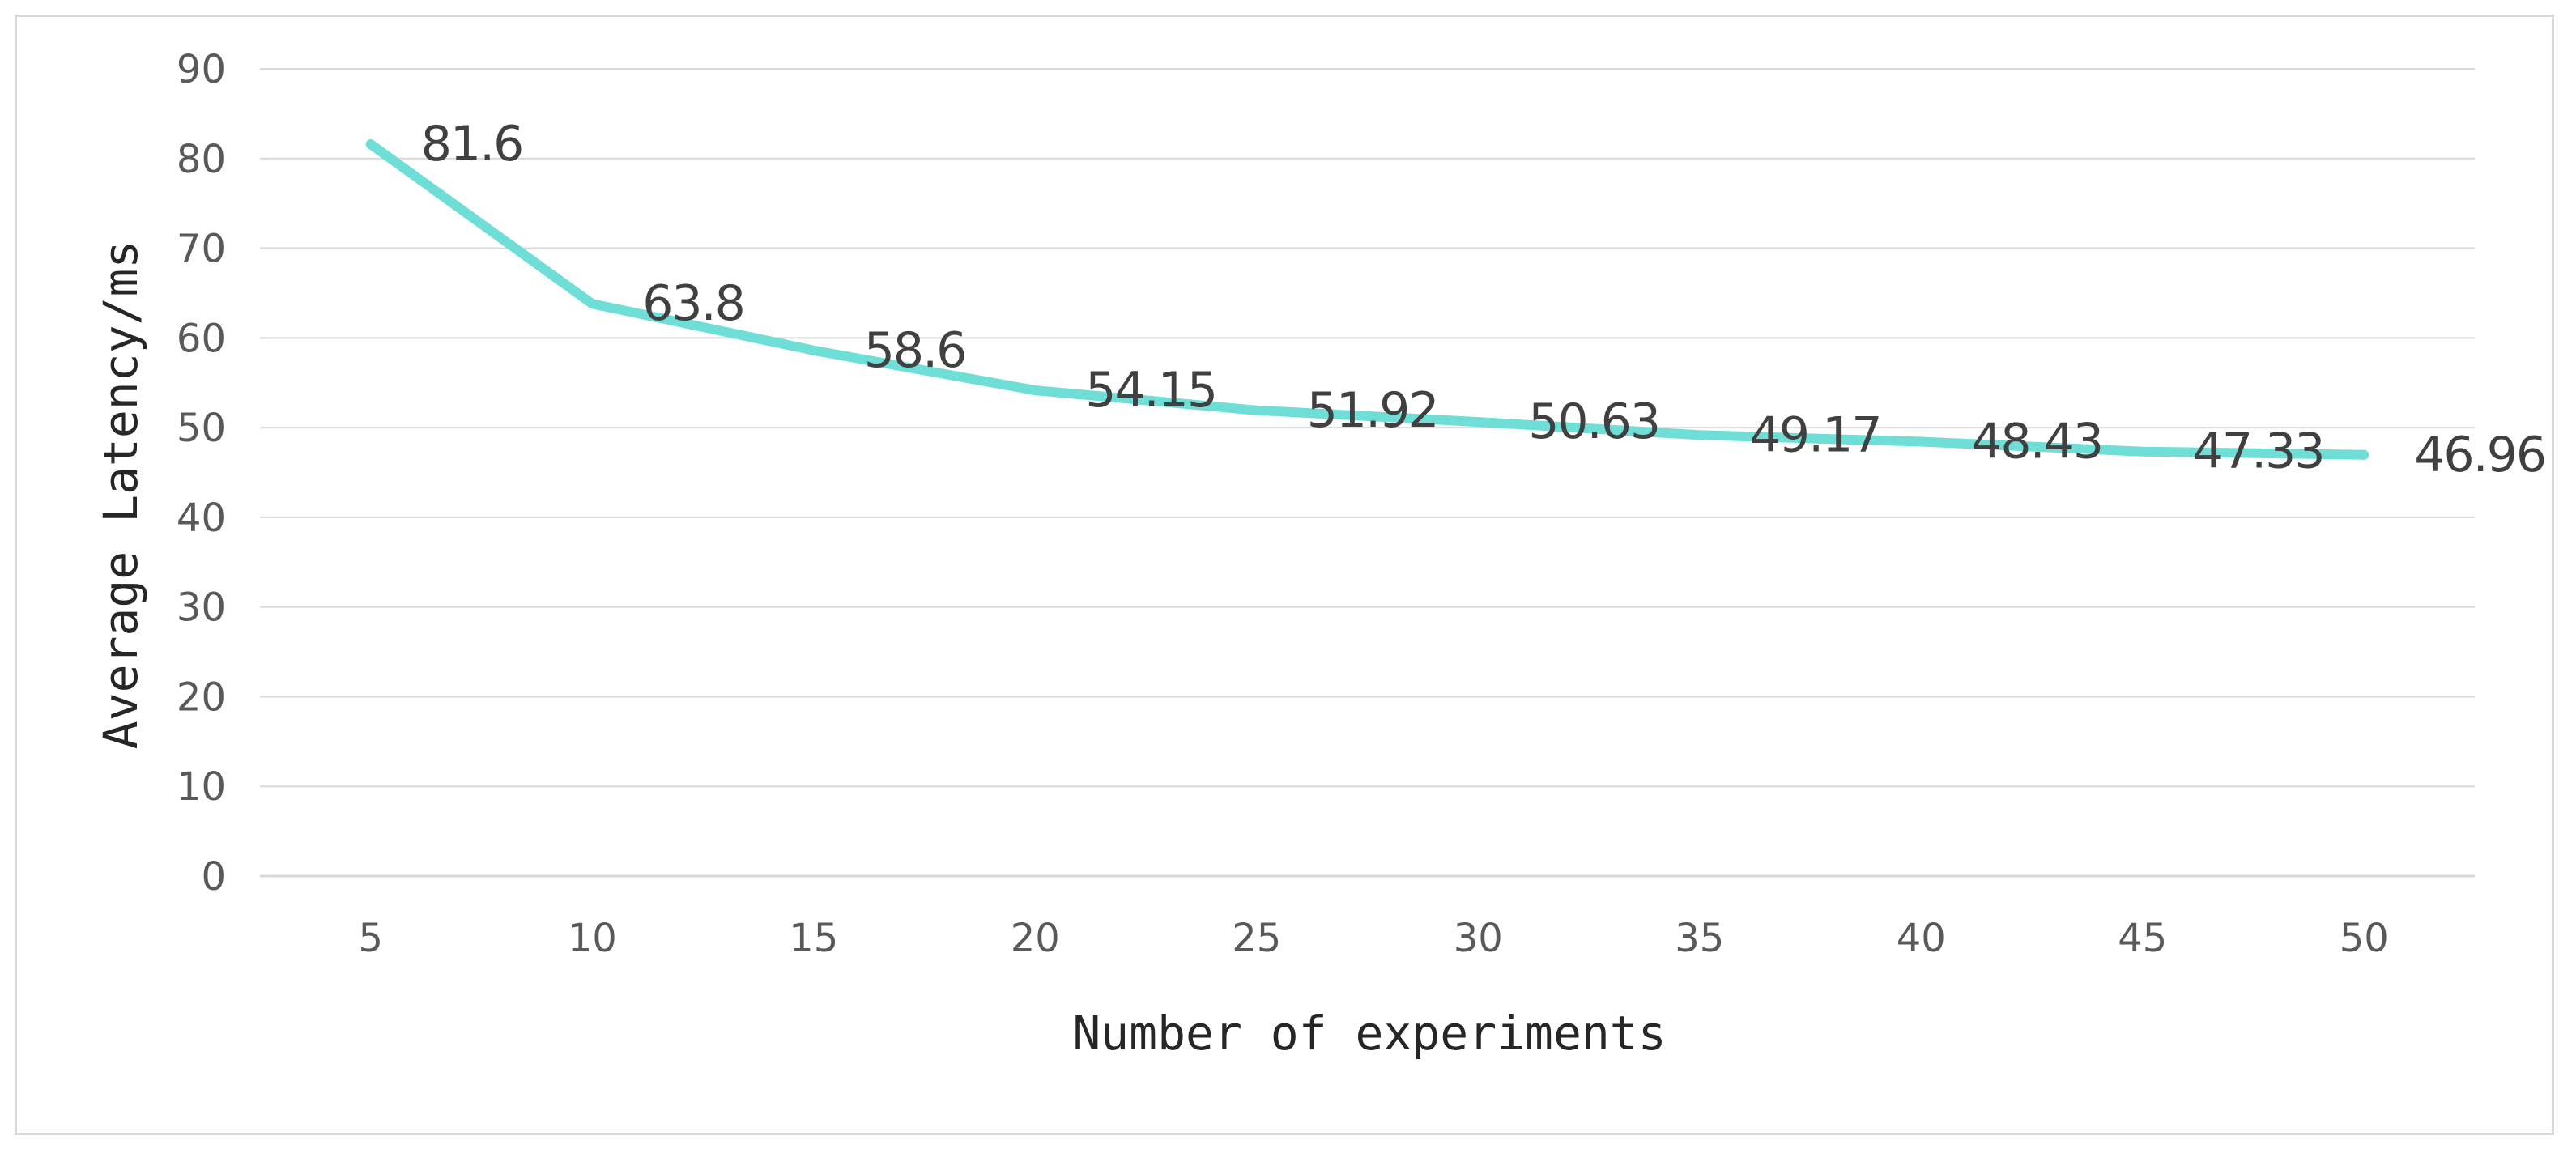 This screenshot has width=2576, height=1153. Describe the element at coordinates (592, 938) in the screenshot. I see `x-tick-label: 10` at that location.